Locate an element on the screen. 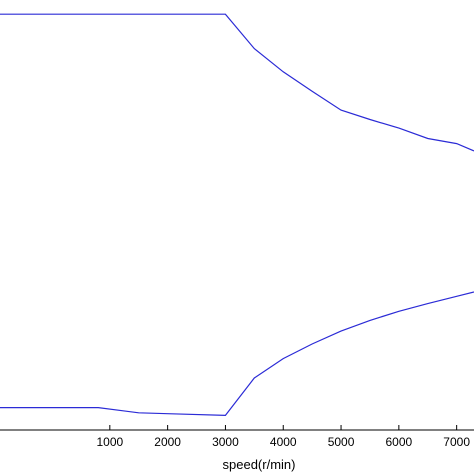  x-tick-label-4000: 4000 is located at coordinates (283, 442).